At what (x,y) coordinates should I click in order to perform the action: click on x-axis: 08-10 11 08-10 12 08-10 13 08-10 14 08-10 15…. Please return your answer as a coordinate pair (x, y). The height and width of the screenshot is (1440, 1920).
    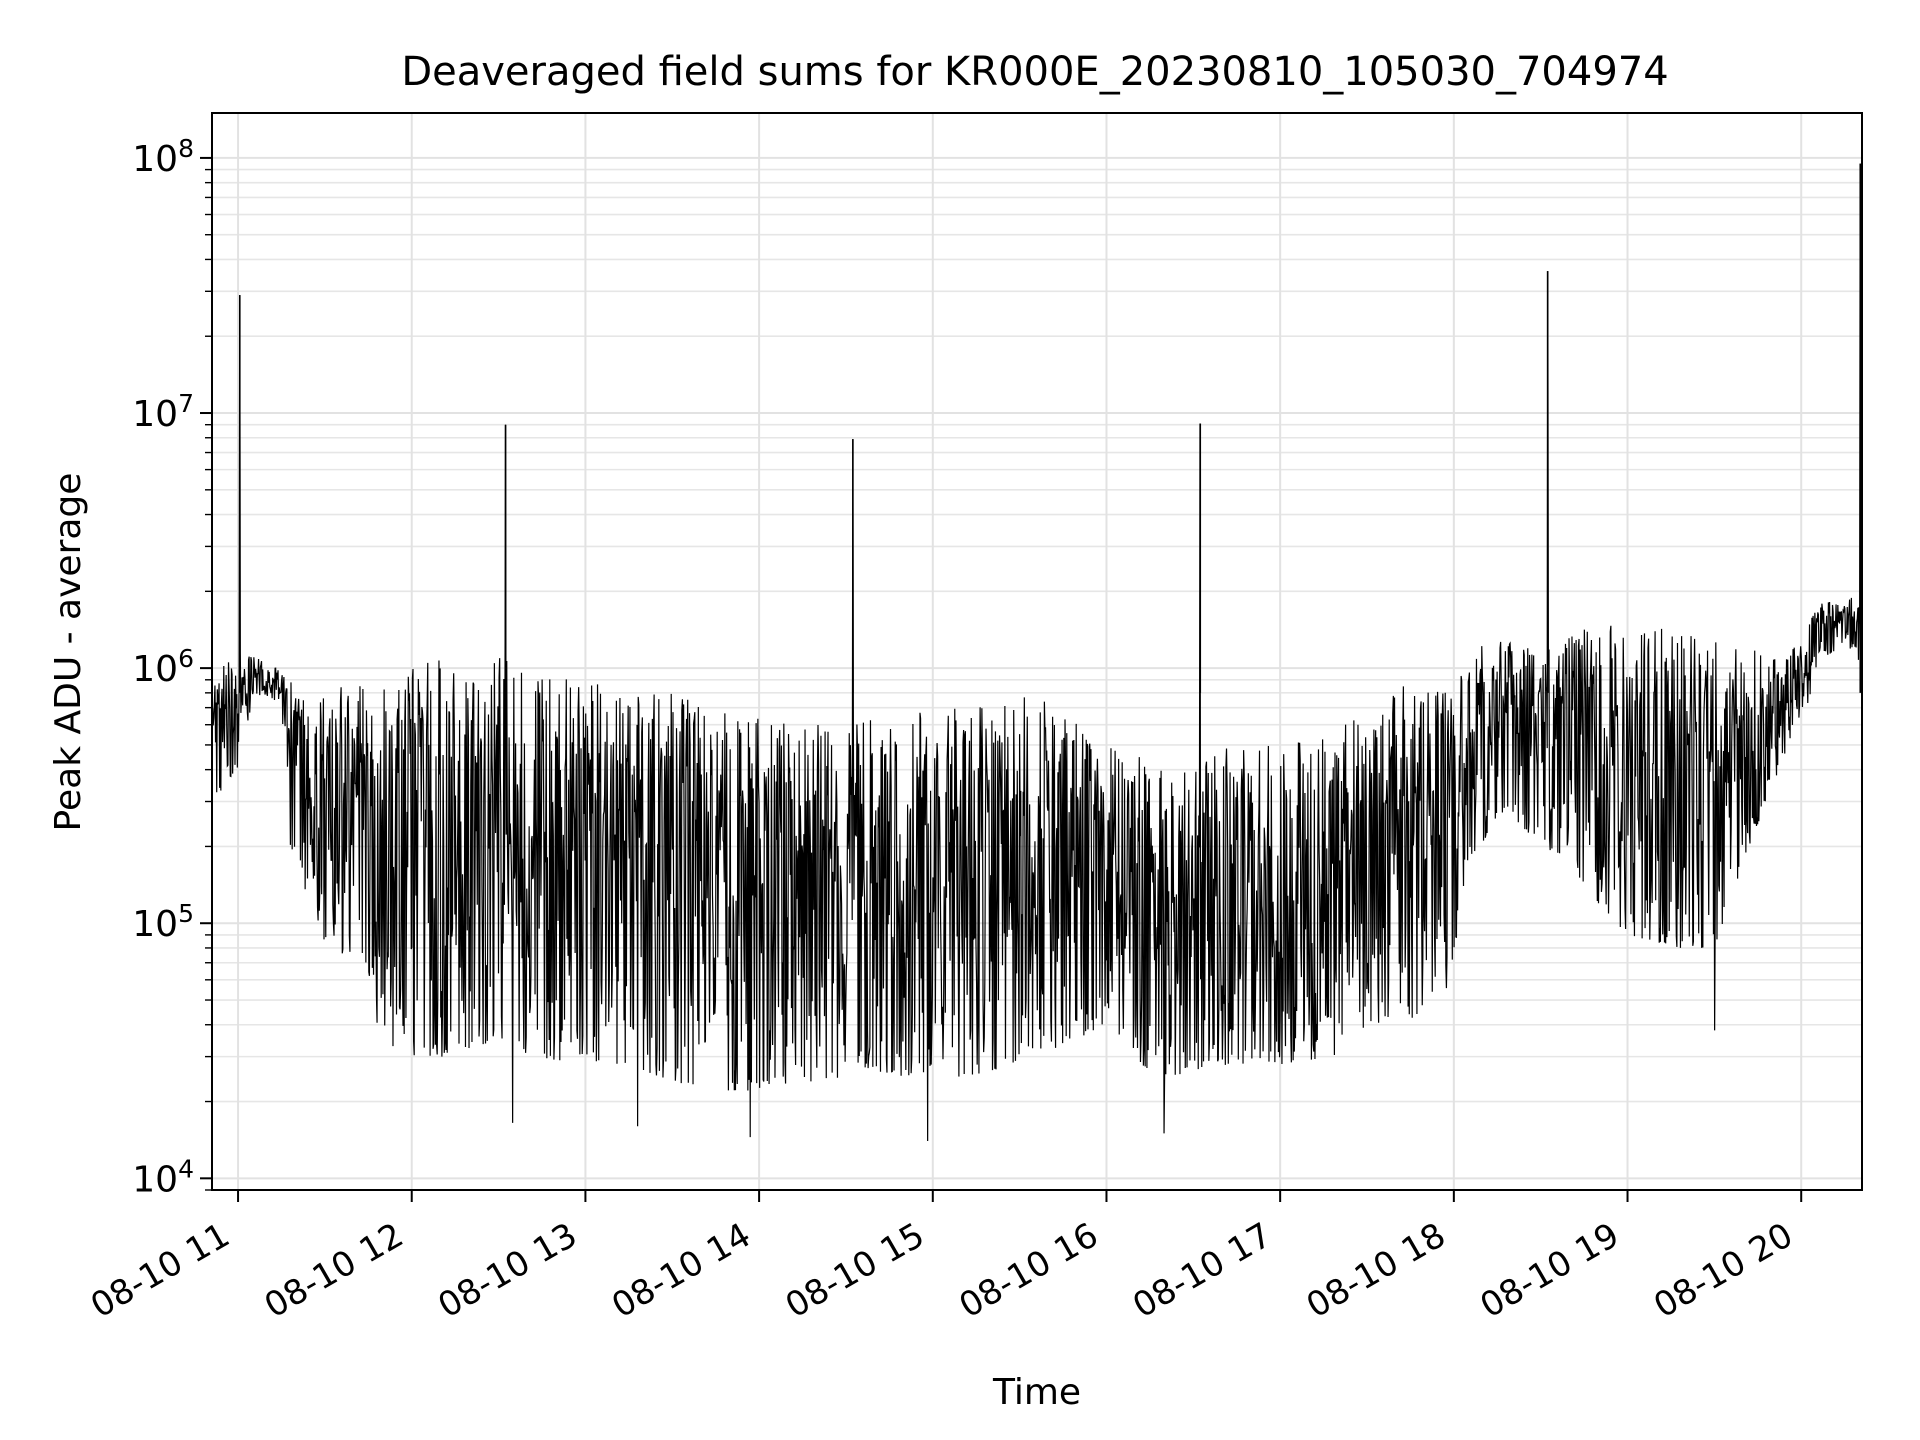
    Looking at the image, I should click on (943, 1258).